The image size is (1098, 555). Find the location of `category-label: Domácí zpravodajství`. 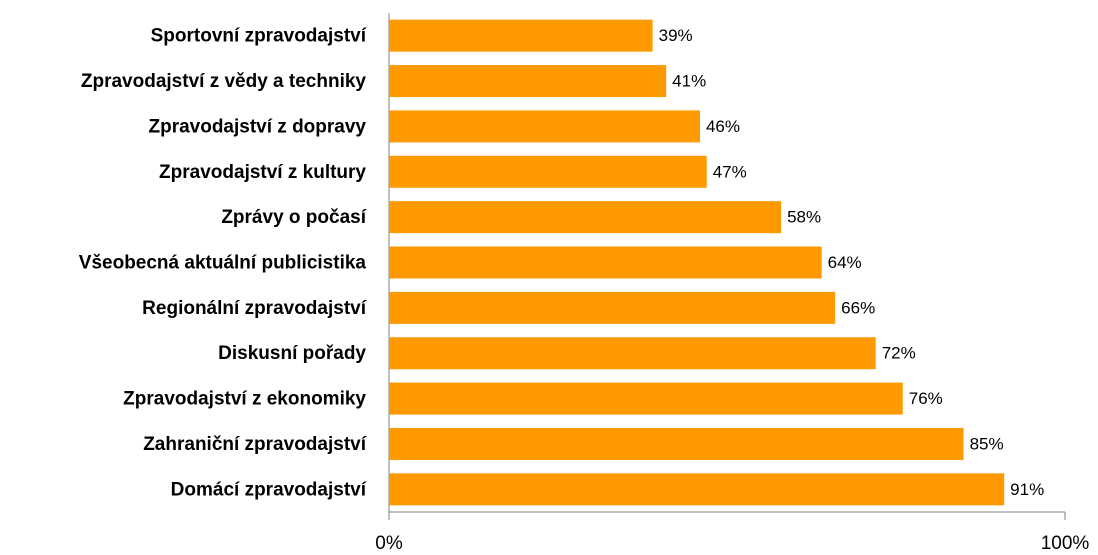

category-label: Domácí zpravodajství is located at coordinates (269, 489).